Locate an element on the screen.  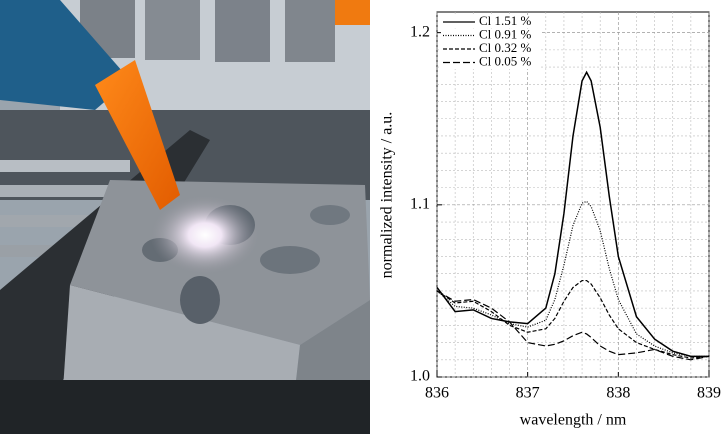
x-tick-label: 837 is located at coordinates (528, 393).